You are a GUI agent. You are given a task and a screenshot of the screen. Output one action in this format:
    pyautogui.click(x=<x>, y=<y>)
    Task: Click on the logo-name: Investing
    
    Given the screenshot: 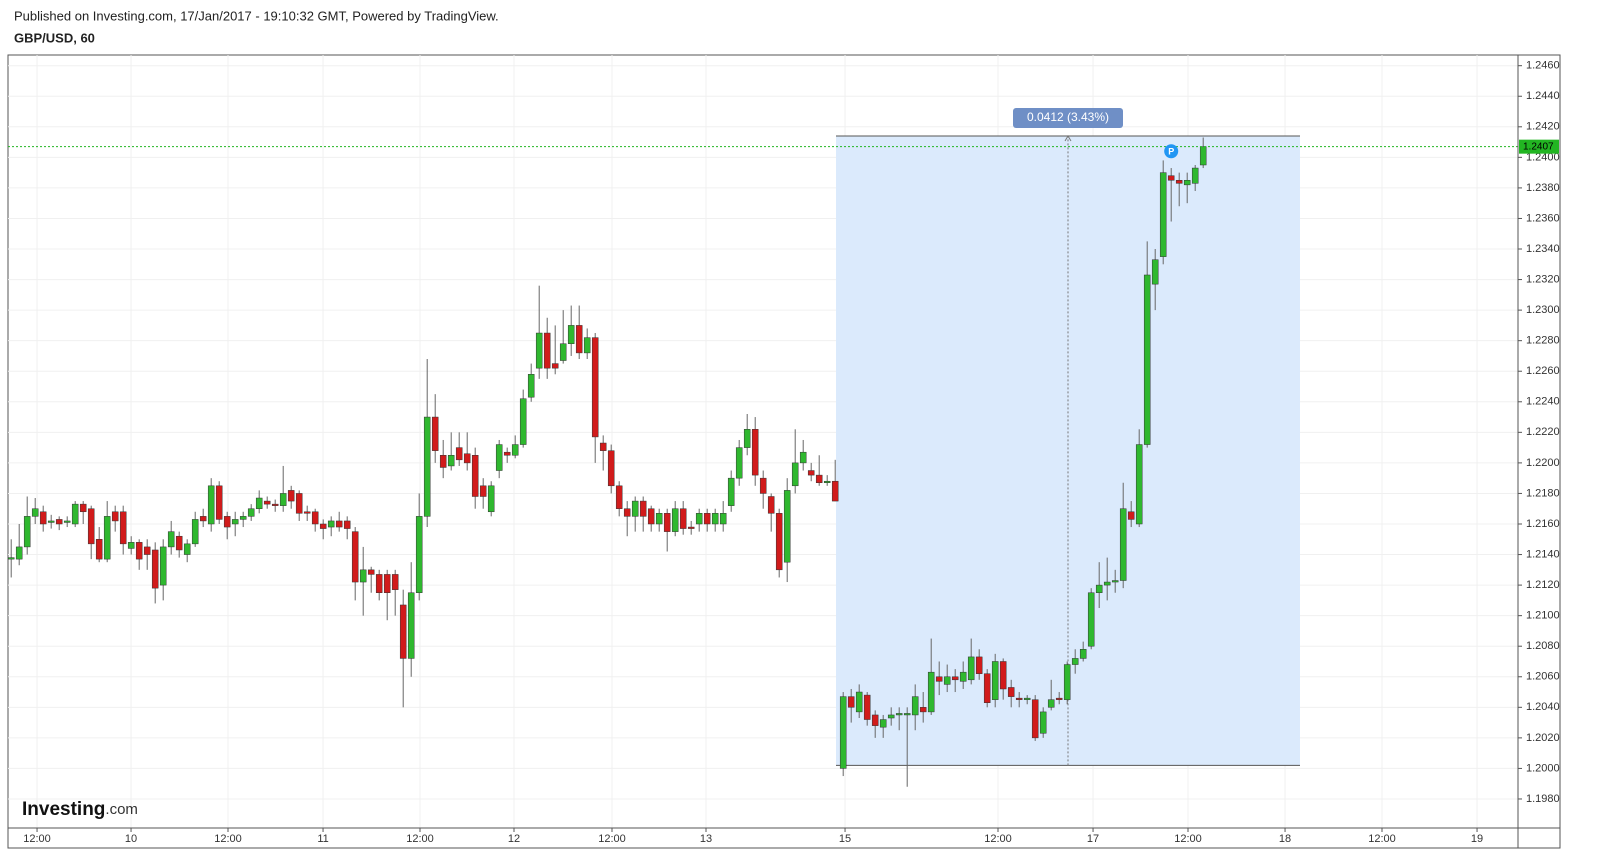 What is the action you would take?
    pyautogui.click(x=63, y=809)
    